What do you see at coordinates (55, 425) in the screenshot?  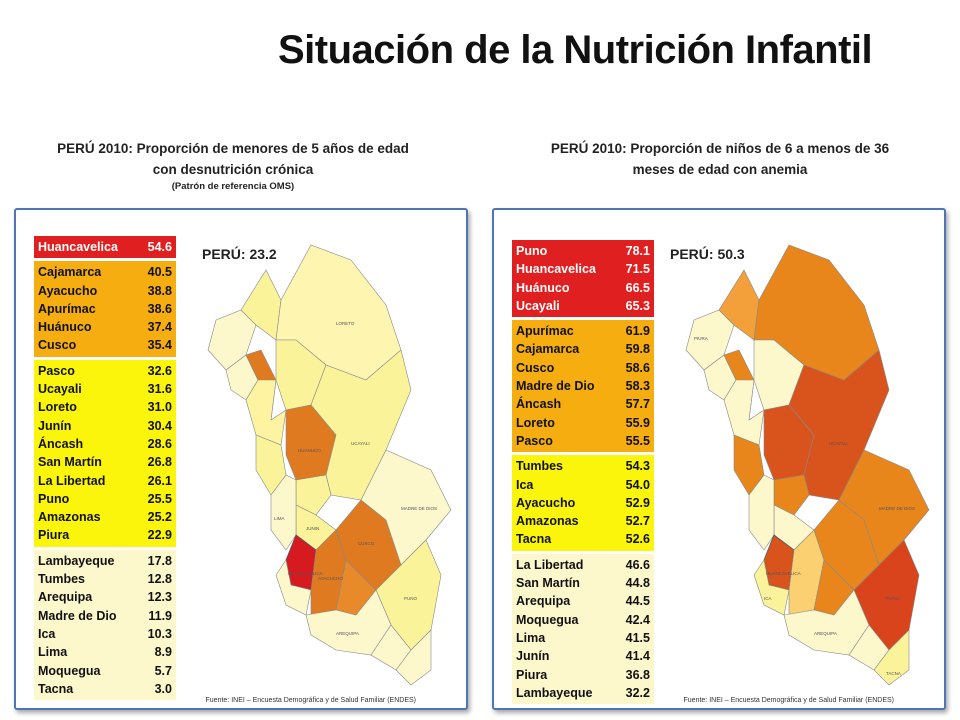 I see `region-name: Junín` at bounding box center [55, 425].